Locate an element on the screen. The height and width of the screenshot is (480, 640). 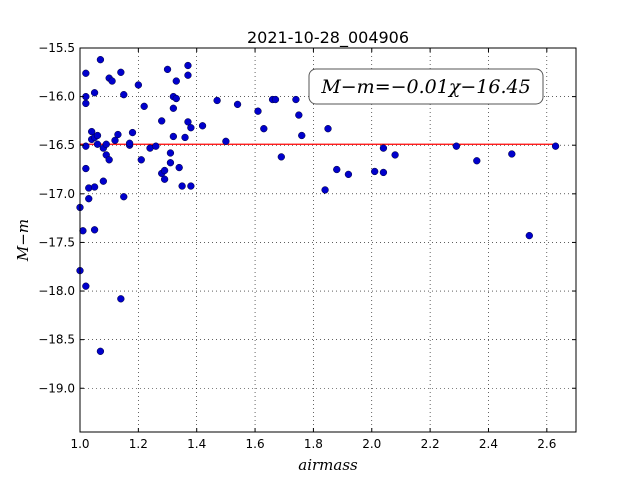
y-tick-label: −18.5 is located at coordinates (56, 340).